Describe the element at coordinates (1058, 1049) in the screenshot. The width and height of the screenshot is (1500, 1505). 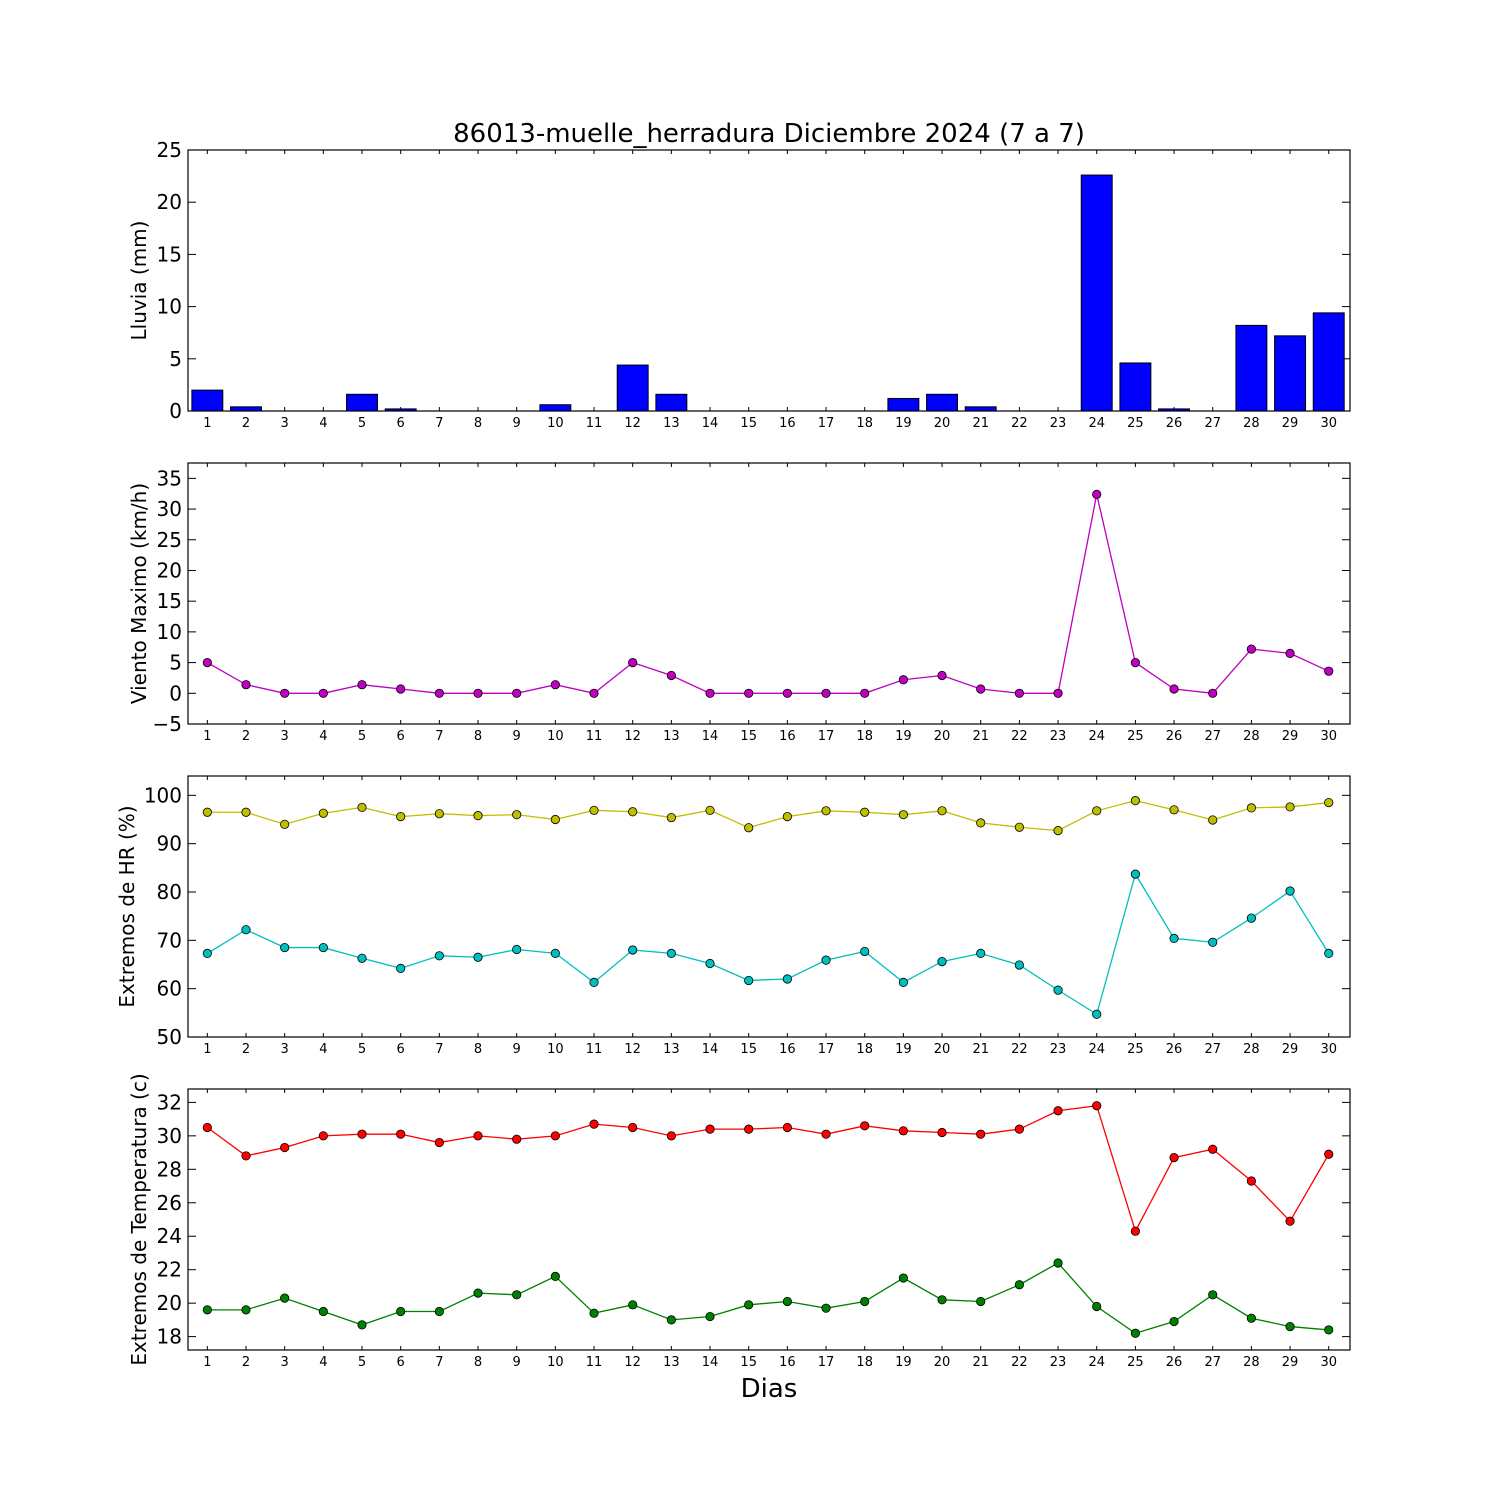
I see `x-tick-label: 23` at that location.